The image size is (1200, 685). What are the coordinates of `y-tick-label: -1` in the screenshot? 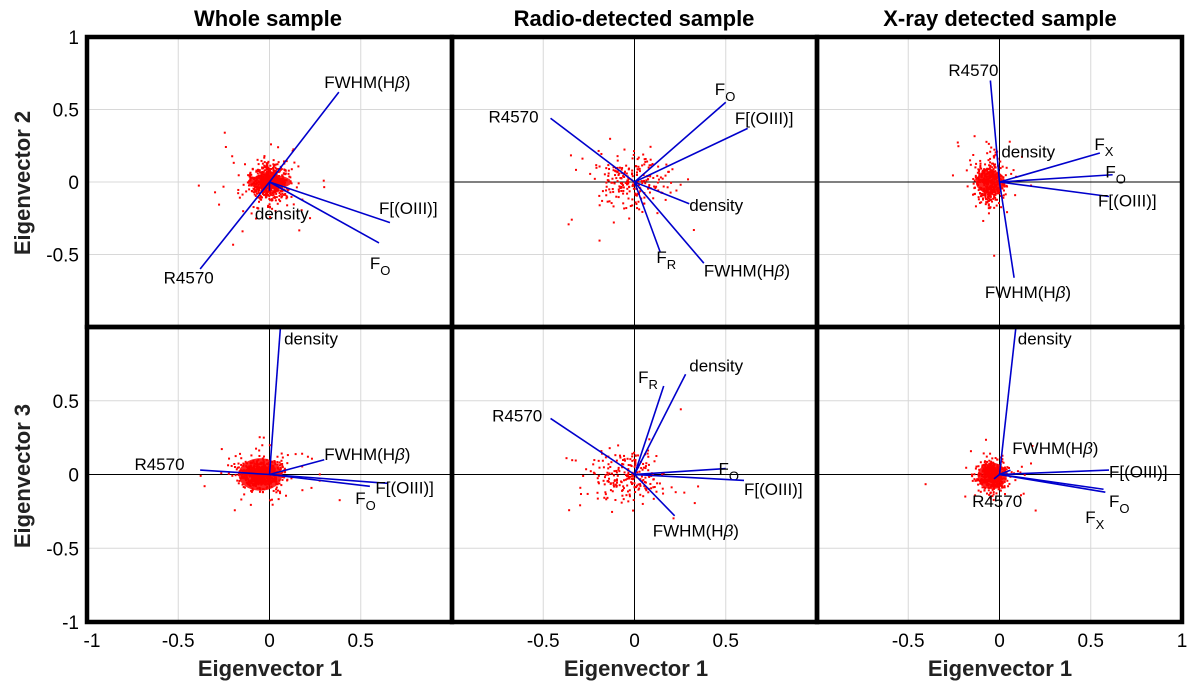 It's located at (70, 623).